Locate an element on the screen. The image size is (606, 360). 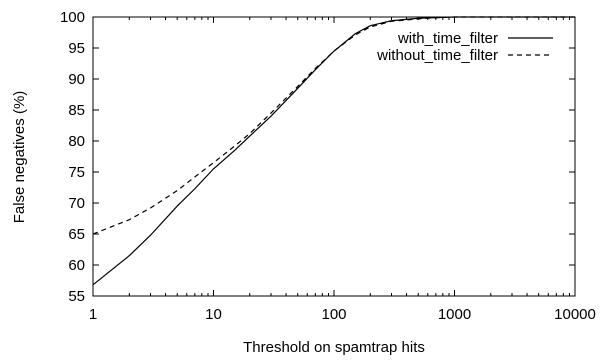
y-tick-label: 85 is located at coordinates (76, 110).